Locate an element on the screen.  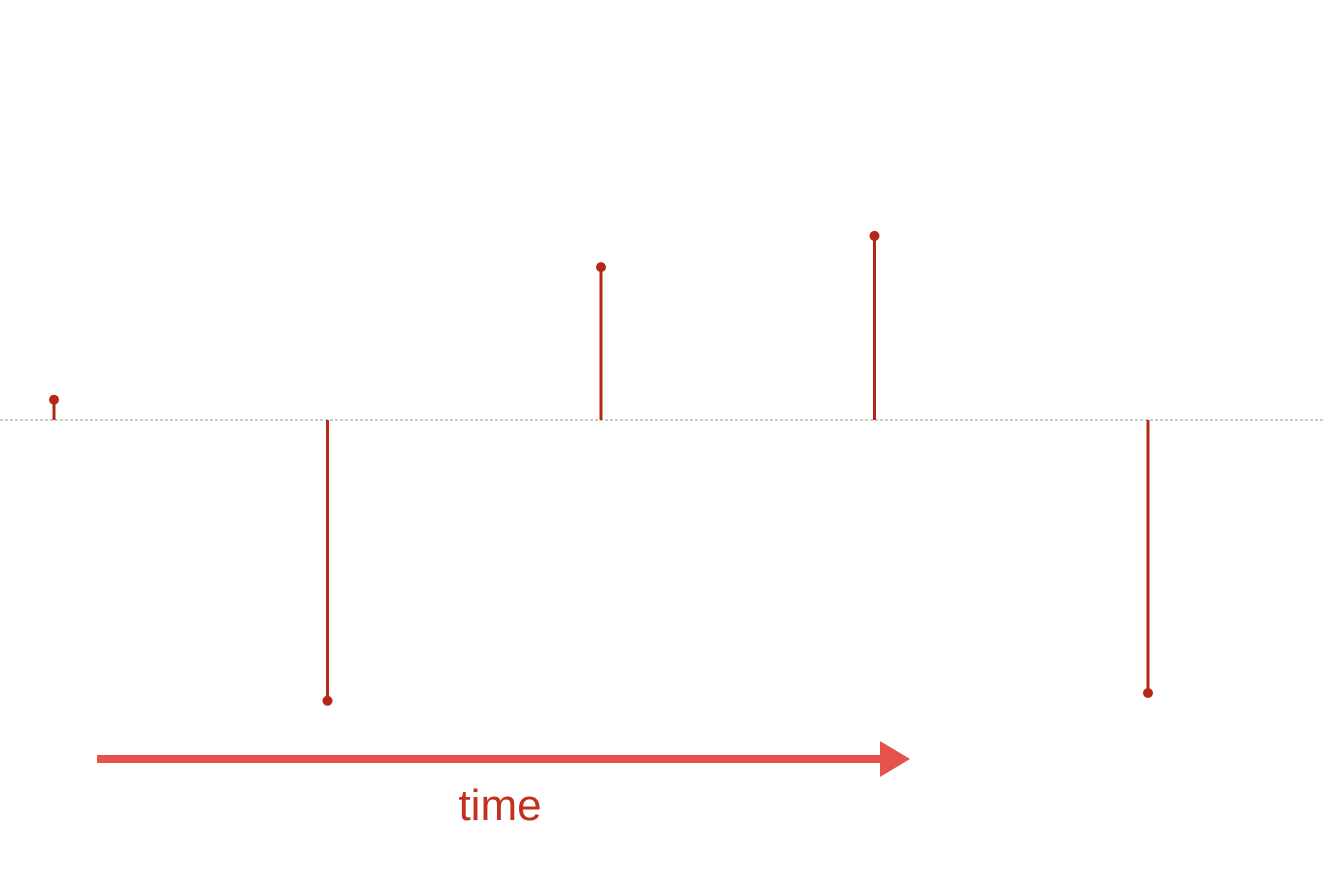
time-arrow is located at coordinates (503, 759).